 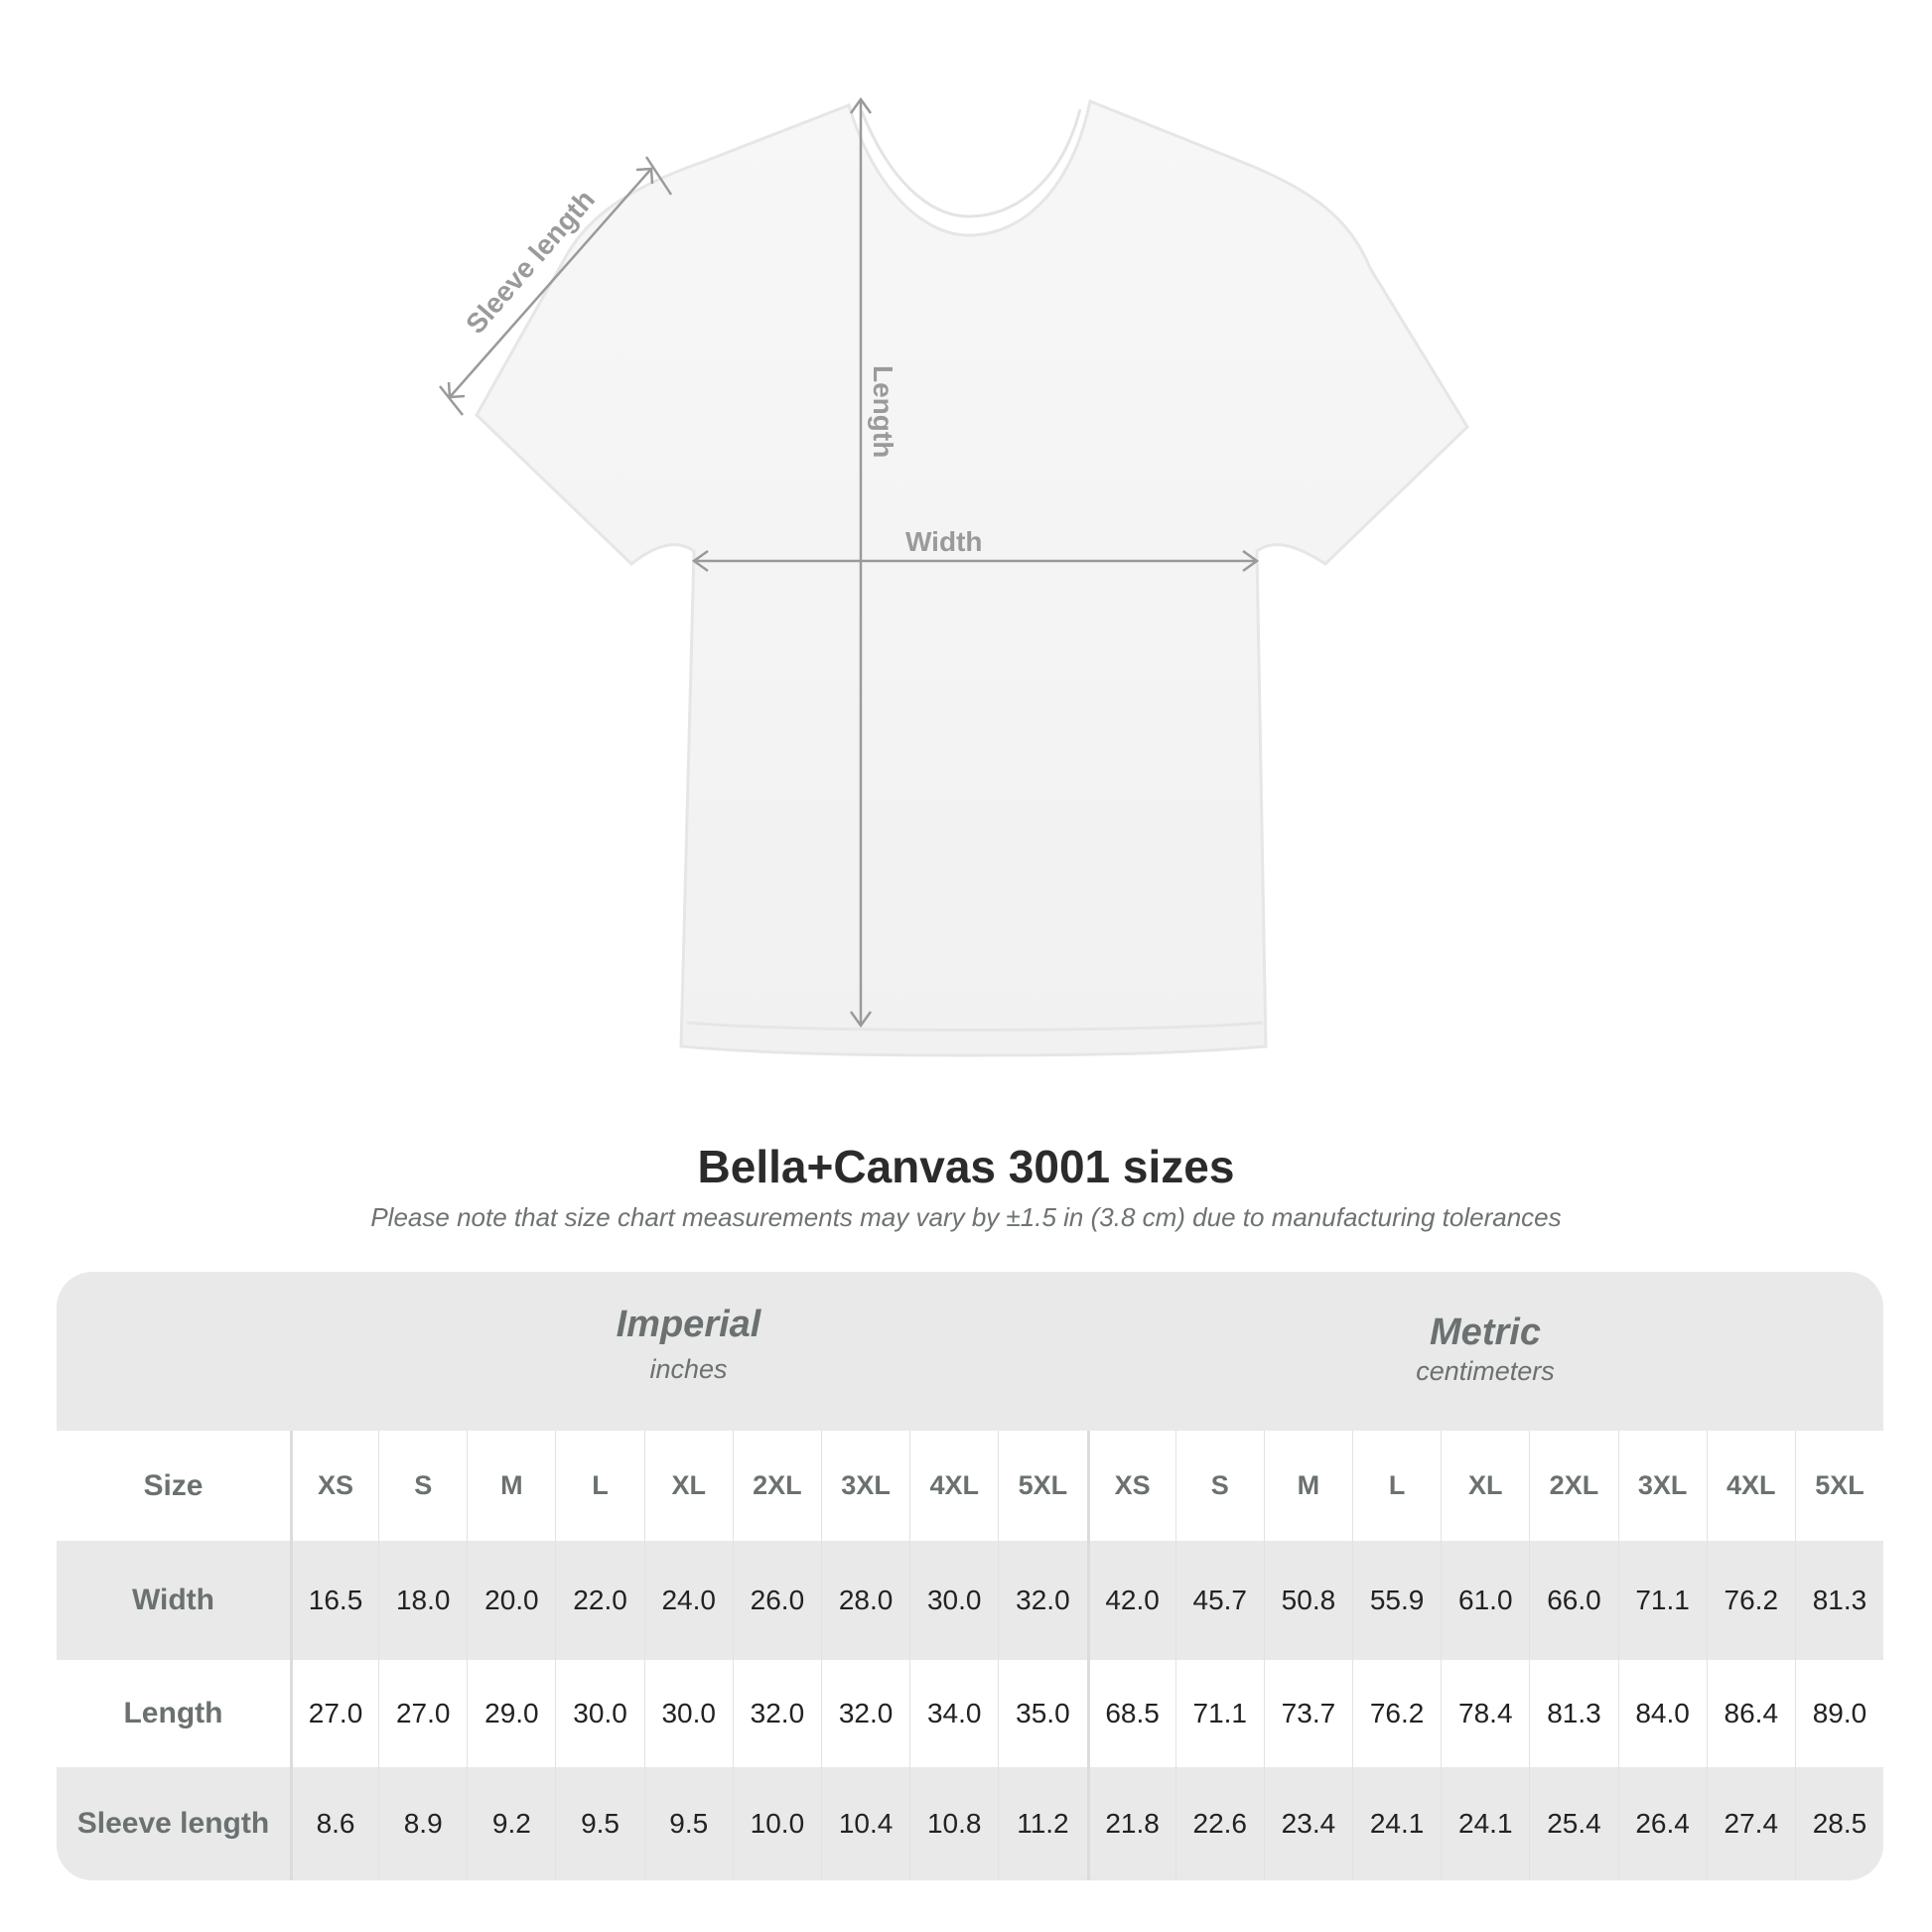 What do you see at coordinates (173, 1713) in the screenshot?
I see `row-label: Length` at bounding box center [173, 1713].